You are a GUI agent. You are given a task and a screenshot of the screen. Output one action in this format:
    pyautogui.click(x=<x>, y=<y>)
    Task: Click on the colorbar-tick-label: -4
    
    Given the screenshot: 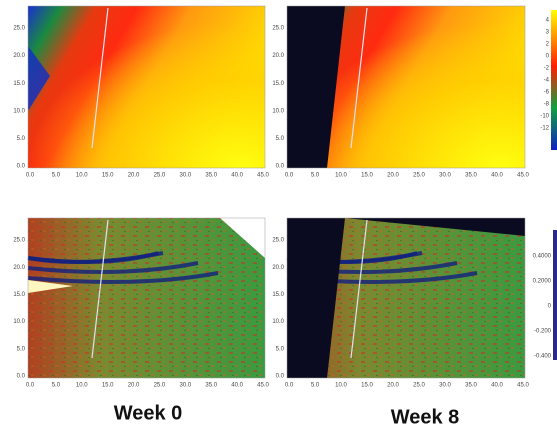 What is the action you would take?
    pyautogui.click(x=547, y=81)
    